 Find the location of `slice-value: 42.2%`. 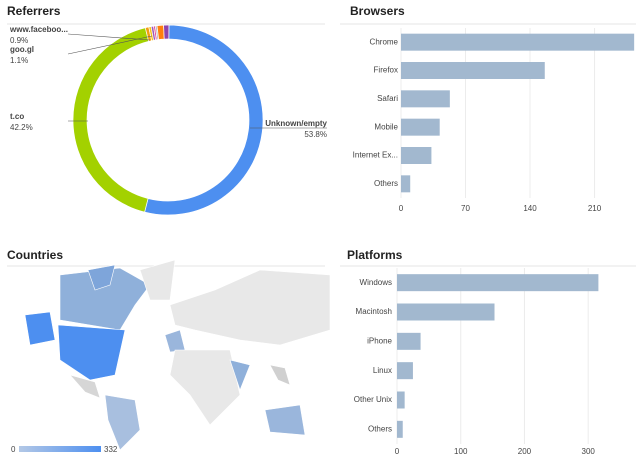

slice-value: 42.2% is located at coordinates (21, 127).